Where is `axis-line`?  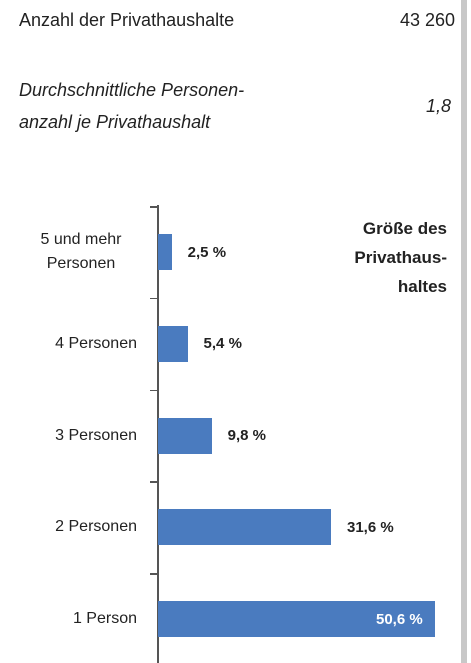
axis-line is located at coordinates (158, 434).